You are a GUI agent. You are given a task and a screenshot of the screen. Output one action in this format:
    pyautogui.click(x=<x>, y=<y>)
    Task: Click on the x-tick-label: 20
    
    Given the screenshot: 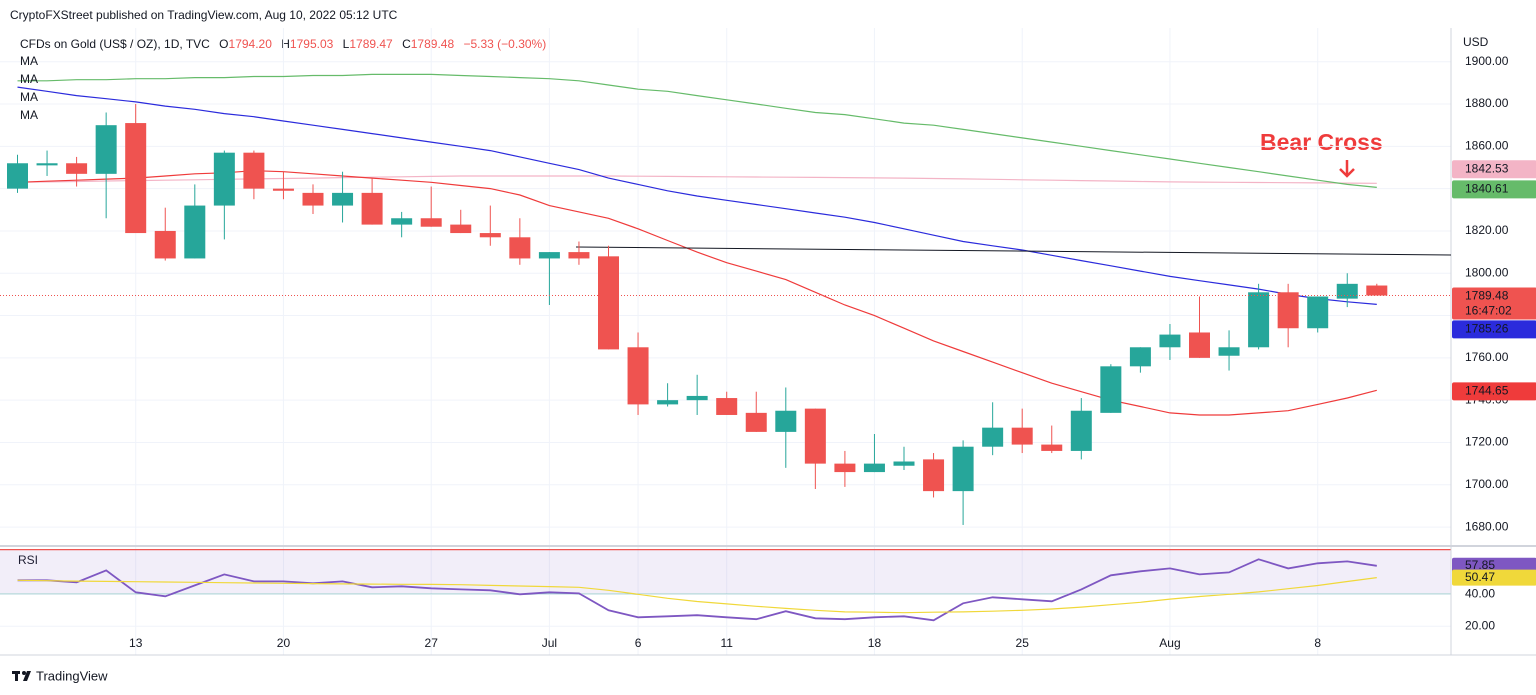 What is the action you would take?
    pyautogui.click(x=284, y=643)
    